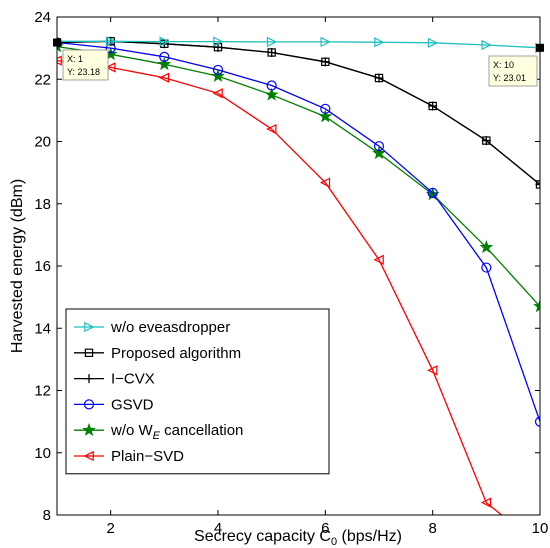 The height and width of the screenshot is (548, 550). Describe the element at coordinates (132, 404) in the screenshot. I see `legend-label: GSVD` at that location.